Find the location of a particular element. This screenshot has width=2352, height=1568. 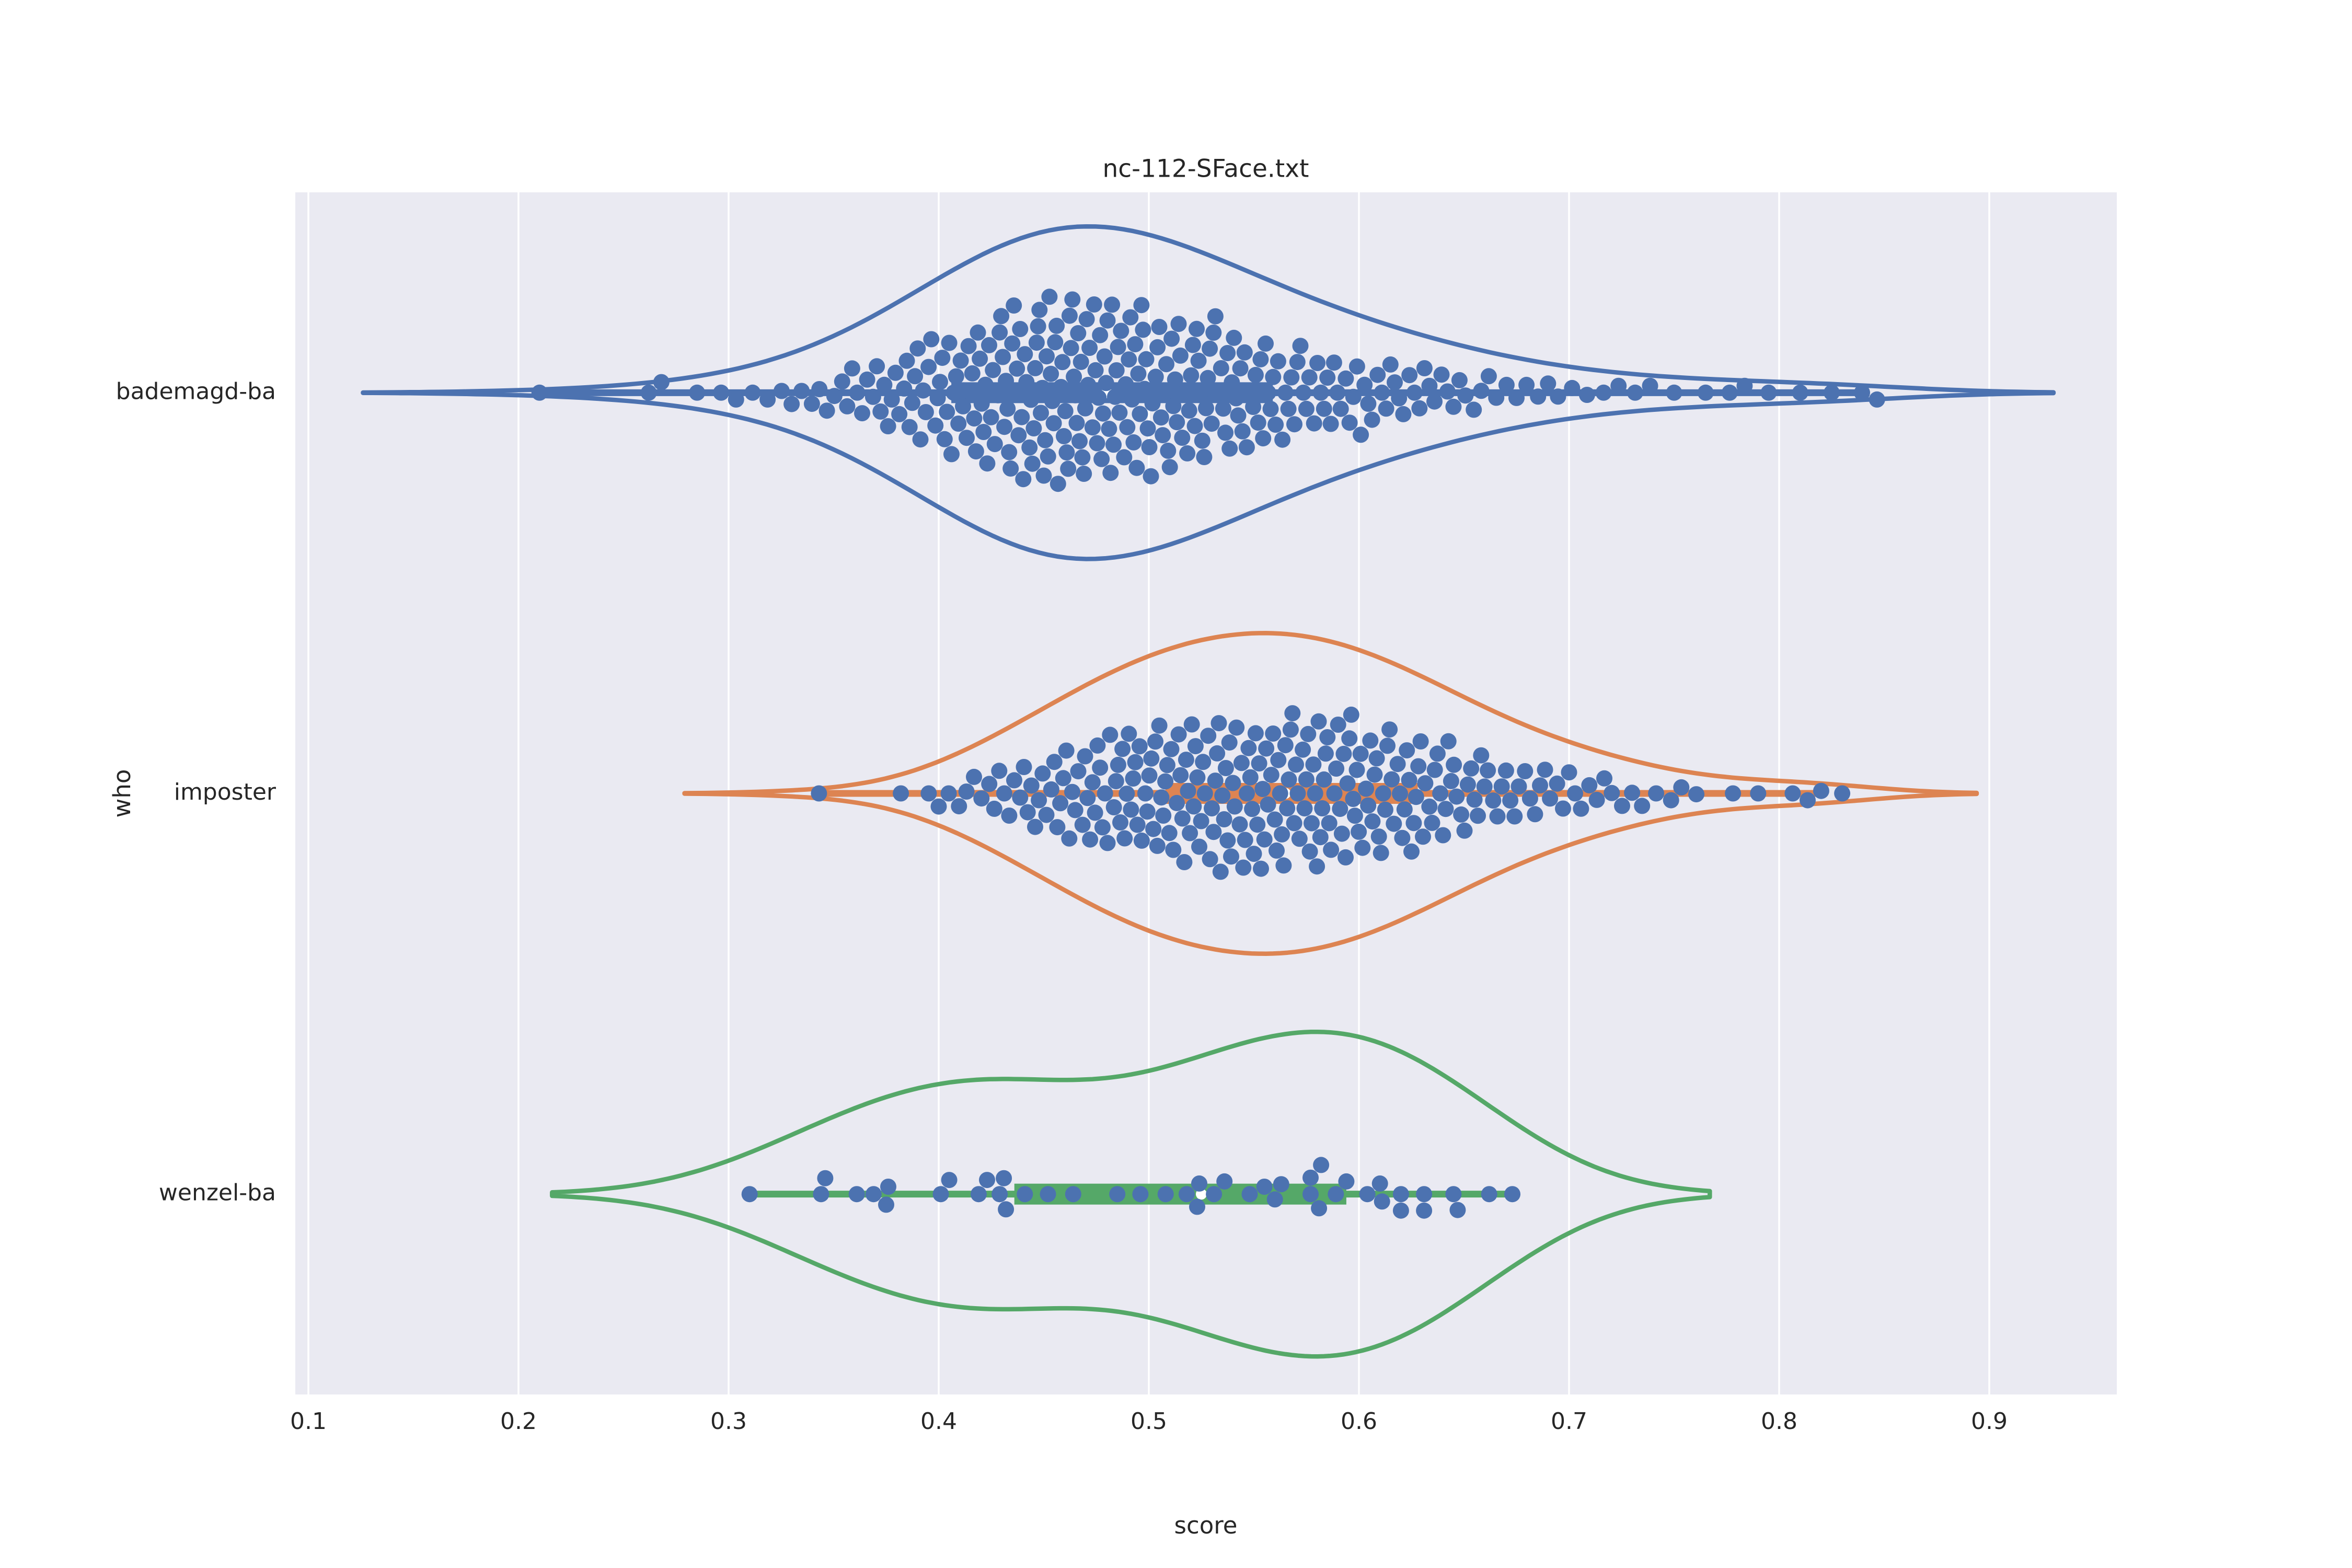

y-category-label-group: bademagd-ba imposter wenzel-ba is located at coordinates (196, 792).